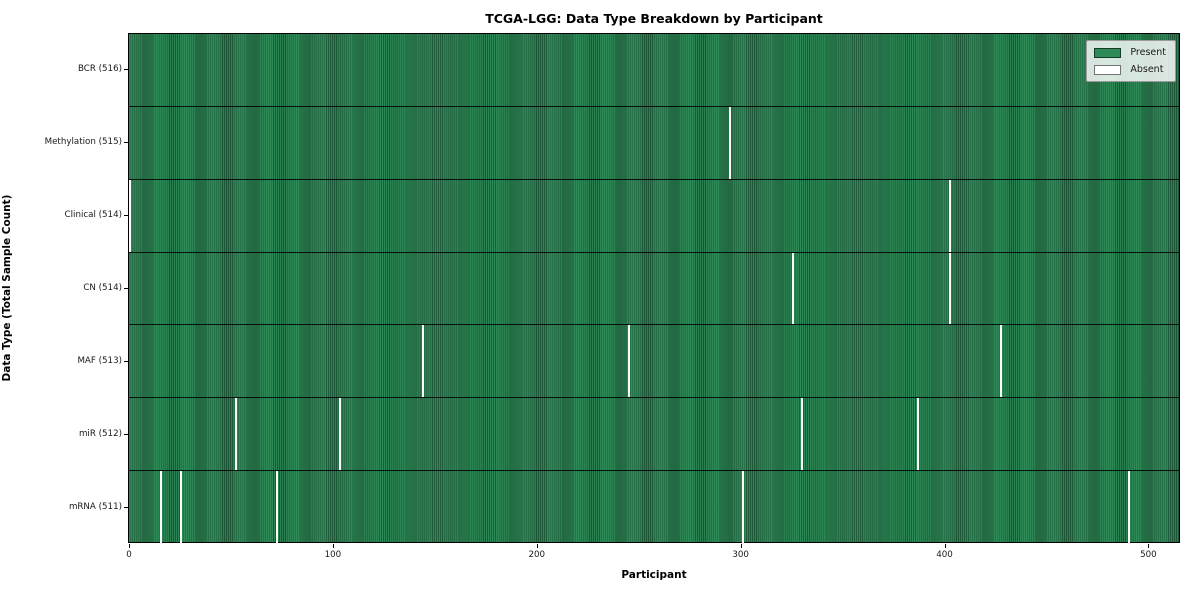  I want to click on legend-label: Present, so click(1148, 52).